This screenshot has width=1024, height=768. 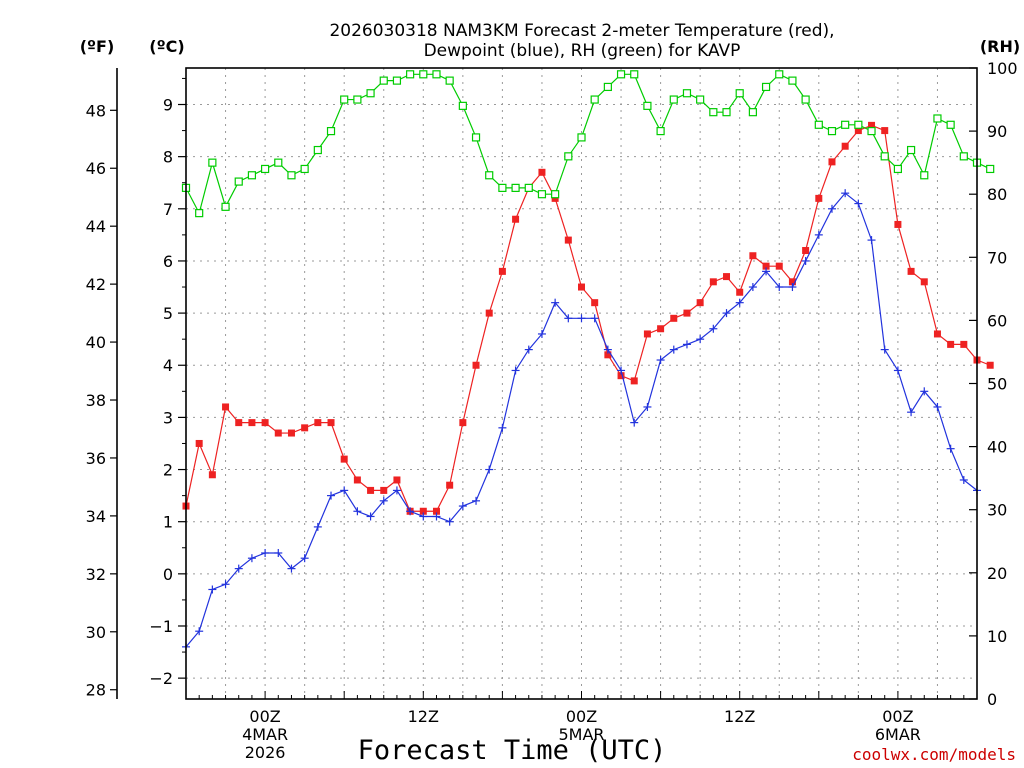 What do you see at coordinates (423, 716) in the screenshot?
I see `x-tick-label: 12Z` at bounding box center [423, 716].